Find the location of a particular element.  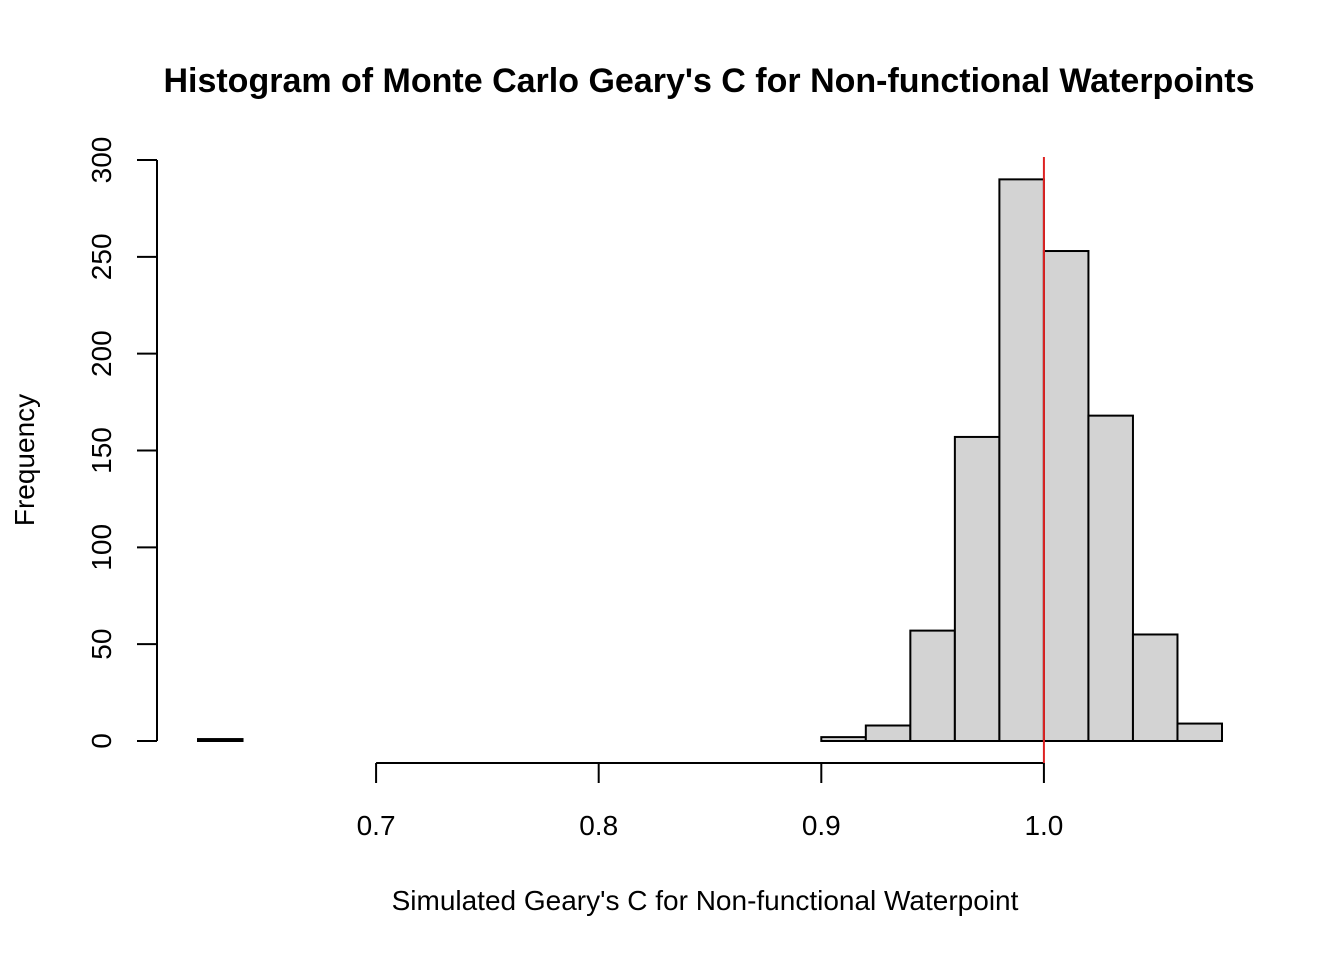

y-tick-label: 200 is located at coordinates (101, 353).